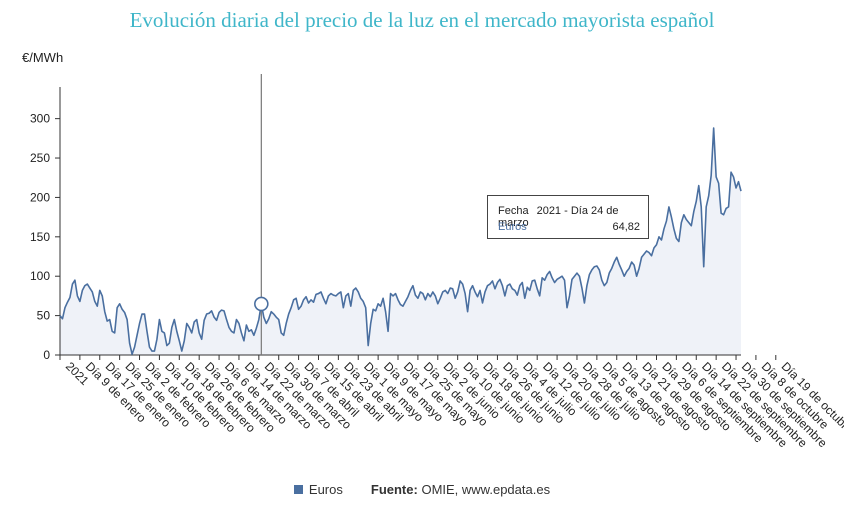 This screenshot has height=509, width=844. I want to click on y-tick-label: 50, so click(44, 316).